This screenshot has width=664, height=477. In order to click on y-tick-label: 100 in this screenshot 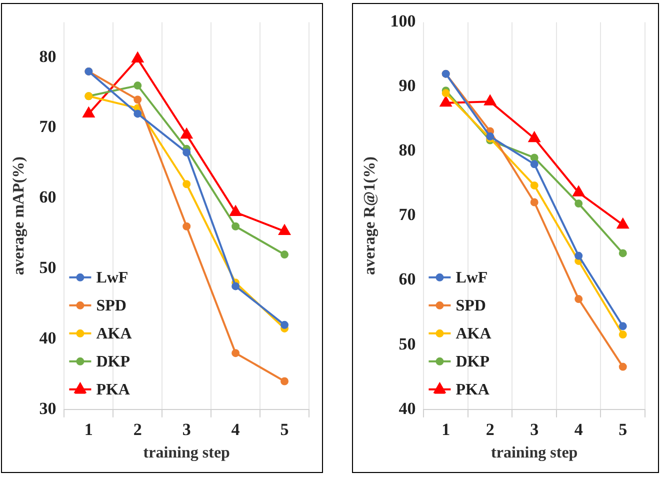, I will do `click(403, 21)`.